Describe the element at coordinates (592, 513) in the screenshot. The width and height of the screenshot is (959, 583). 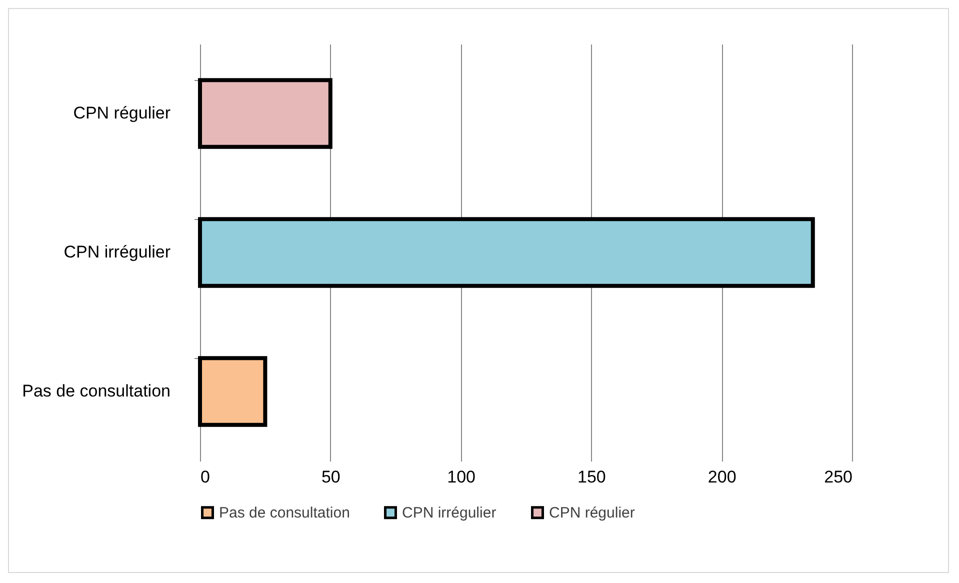
I see `legend-label: CPN régulier` at that location.